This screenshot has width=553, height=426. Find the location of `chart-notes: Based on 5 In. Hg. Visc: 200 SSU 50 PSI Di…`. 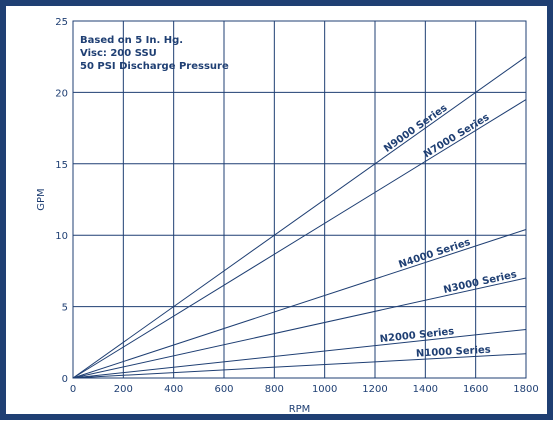

chart-notes: Based on 5 In. Hg. Visc: 200 SSU 50 PSI Di… is located at coordinates (154, 53).